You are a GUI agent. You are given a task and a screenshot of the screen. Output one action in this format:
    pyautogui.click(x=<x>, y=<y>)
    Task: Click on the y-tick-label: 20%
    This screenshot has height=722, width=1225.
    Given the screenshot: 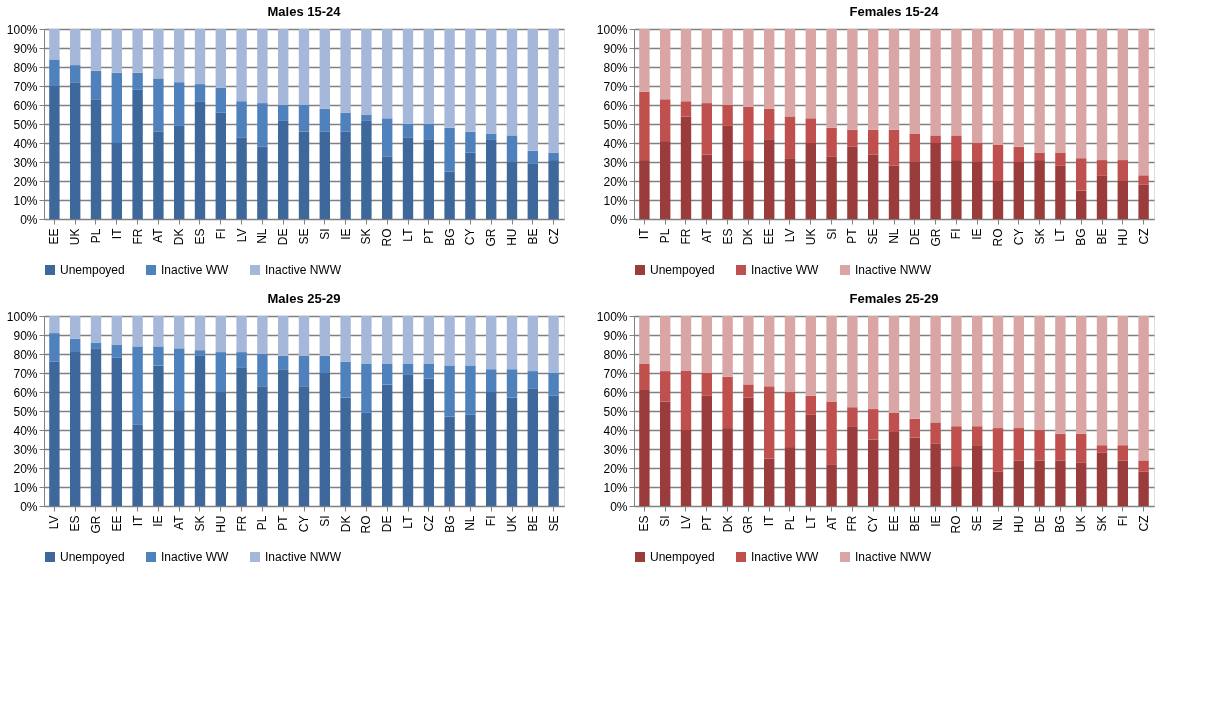 What is the action you would take?
    pyautogui.click(x=615, y=181)
    